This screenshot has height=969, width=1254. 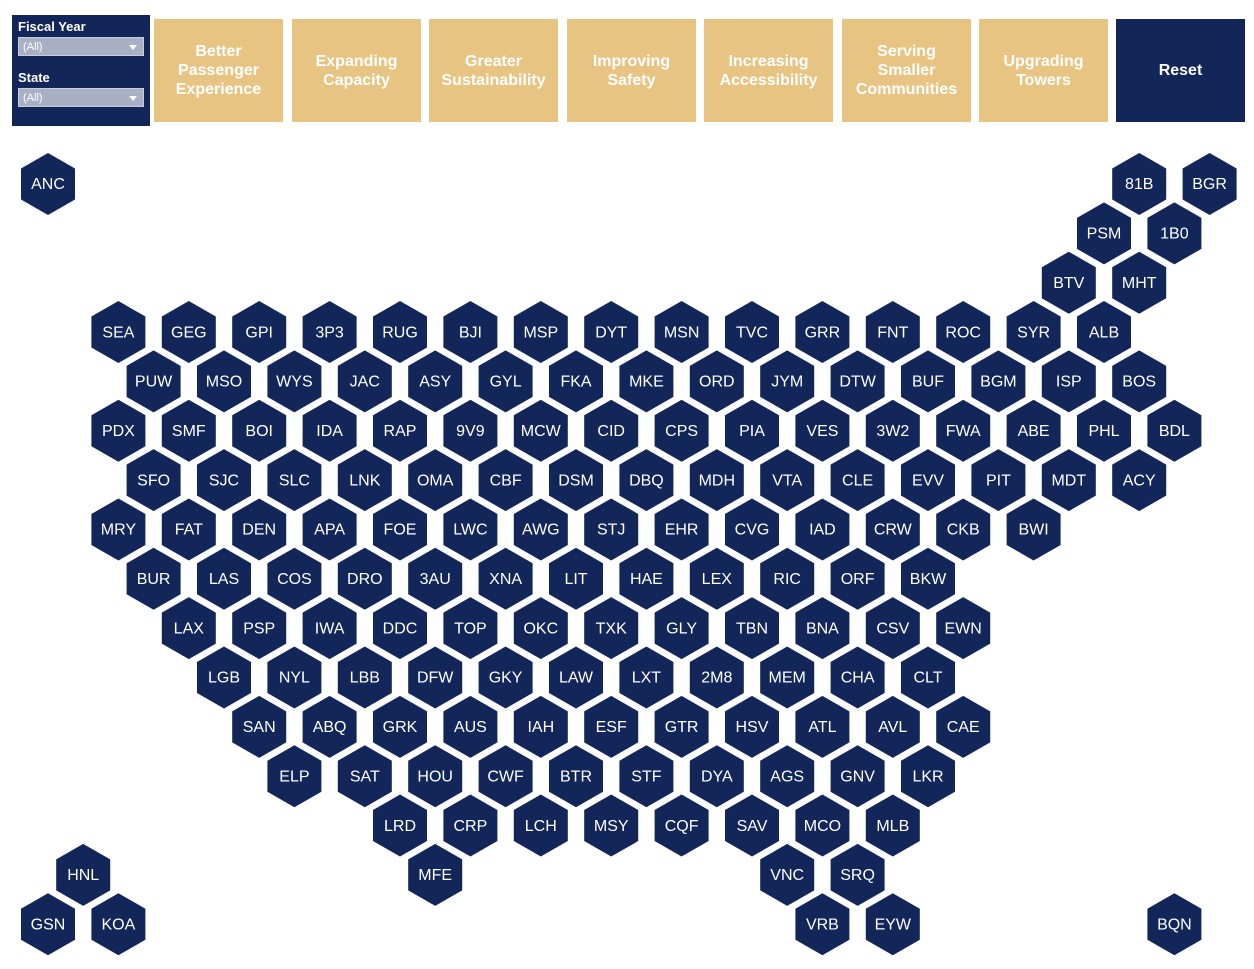 I want to click on hex-tile: 3P3, so click(x=329, y=332).